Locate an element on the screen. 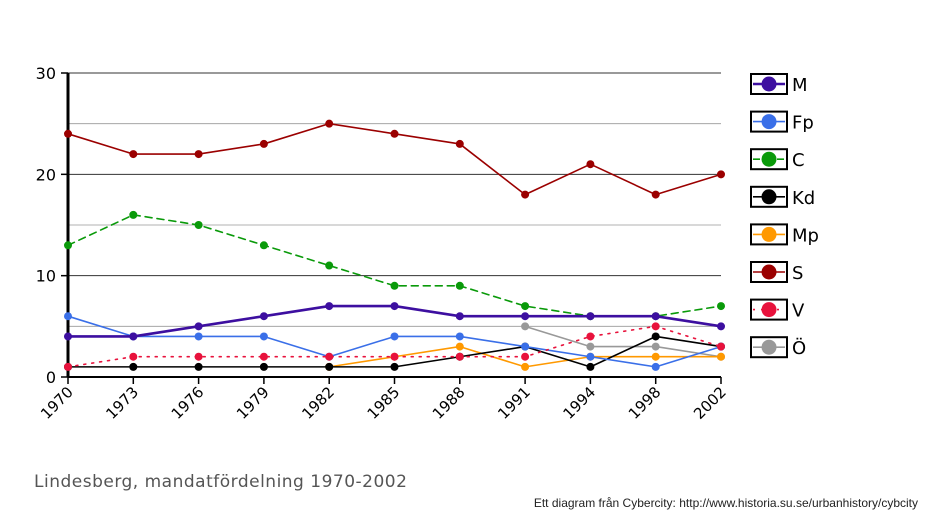 The width and height of the screenshot is (934, 521). y-tick-label: 10 is located at coordinates (46, 276).